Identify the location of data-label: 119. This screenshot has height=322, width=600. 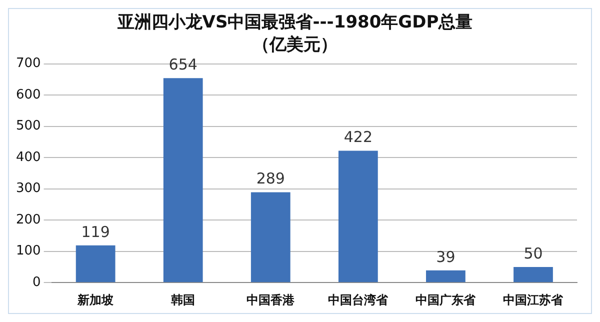
(95, 231).